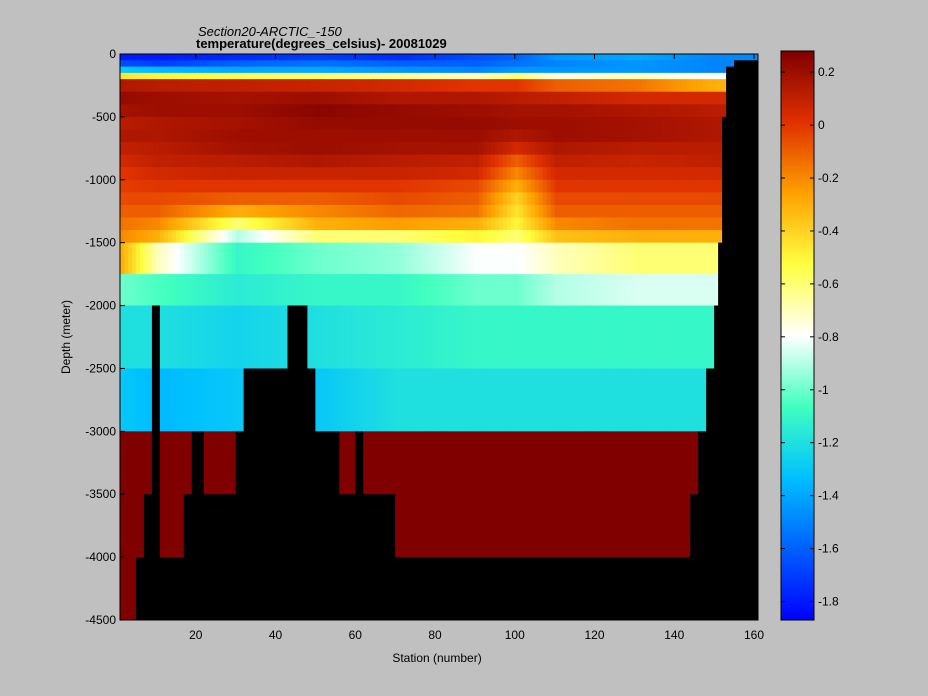  Describe the element at coordinates (112, 54) in the screenshot. I see `y-tick-label: 0` at that location.